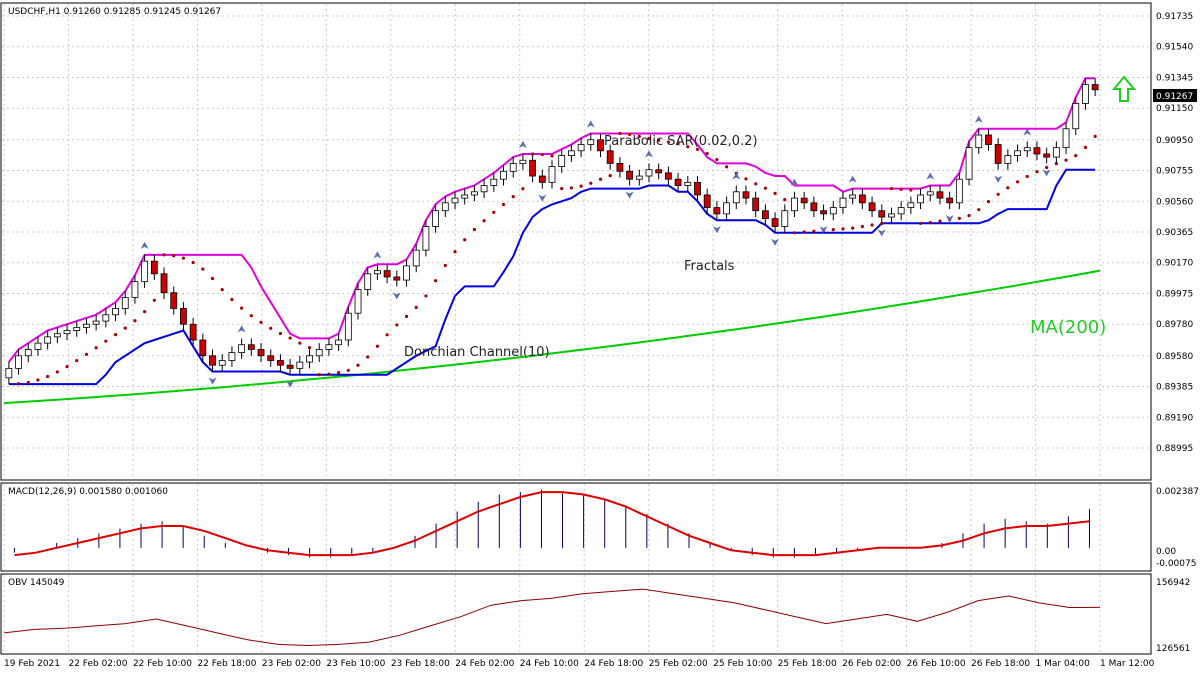 The image size is (1200, 675). I want to click on price-tick-label: 0.90950, so click(1174, 141).